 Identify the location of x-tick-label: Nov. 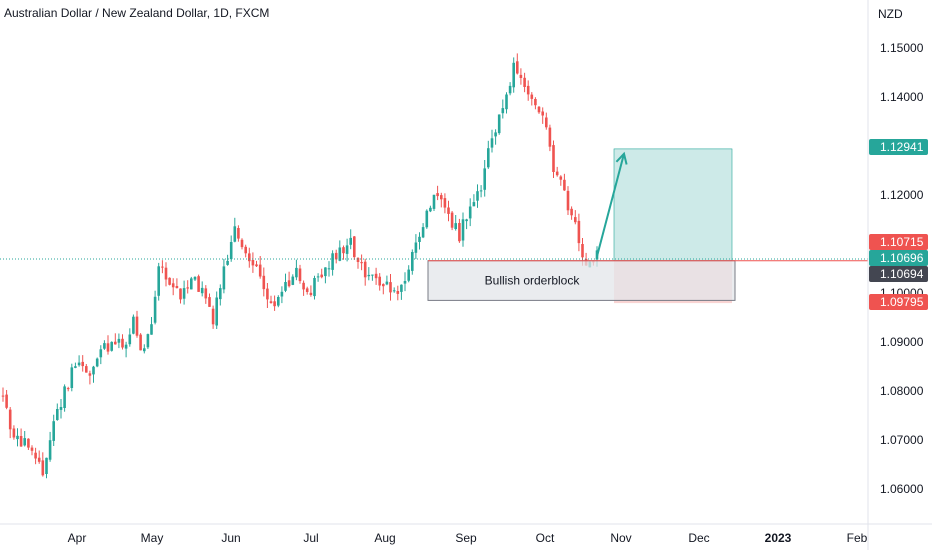
(620, 538).